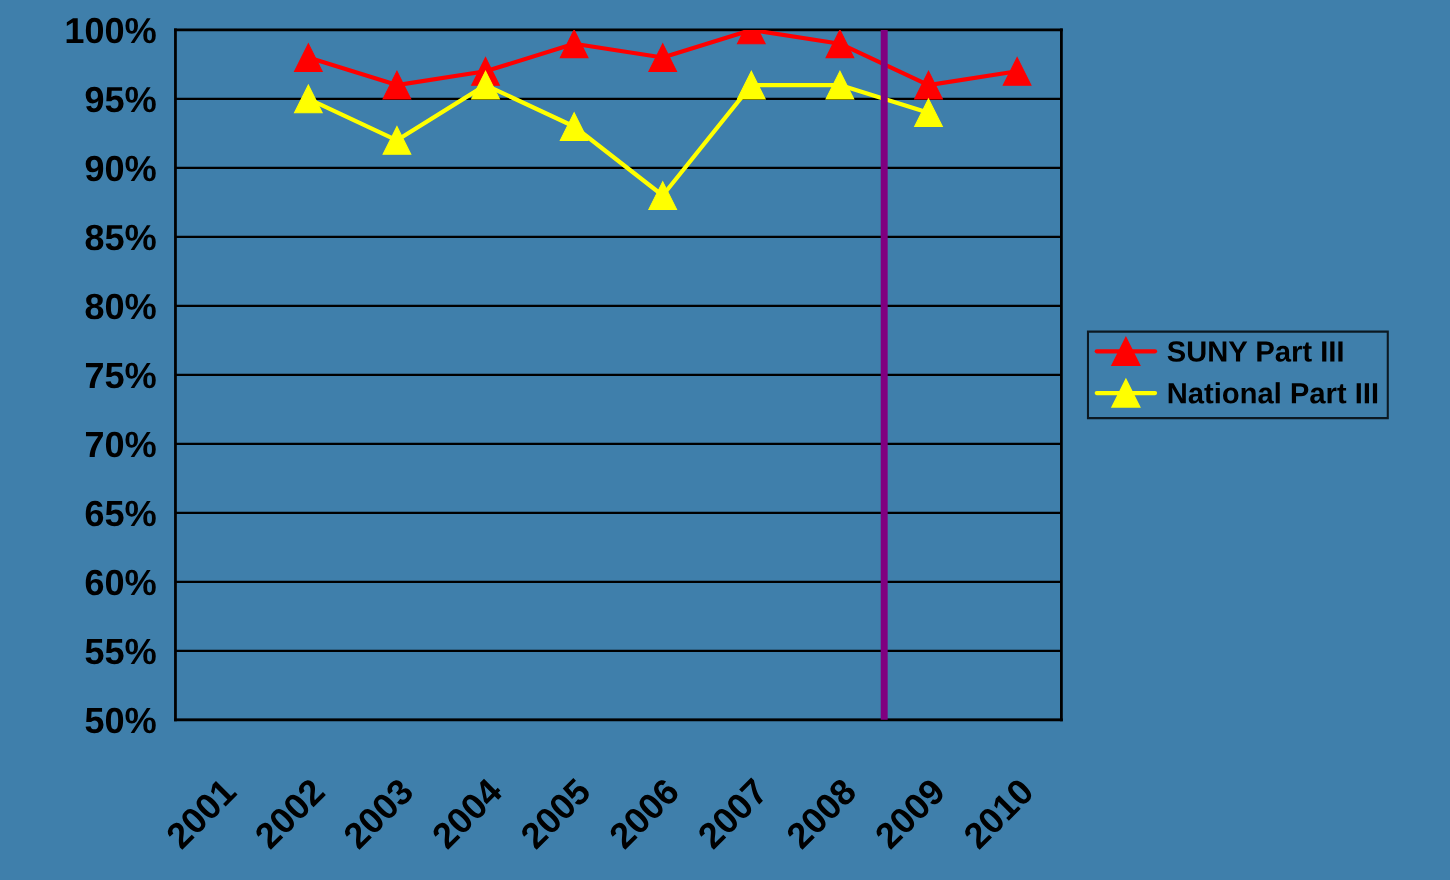 The height and width of the screenshot is (880, 1450). I want to click on y-tick-label: 50%, so click(120, 720).